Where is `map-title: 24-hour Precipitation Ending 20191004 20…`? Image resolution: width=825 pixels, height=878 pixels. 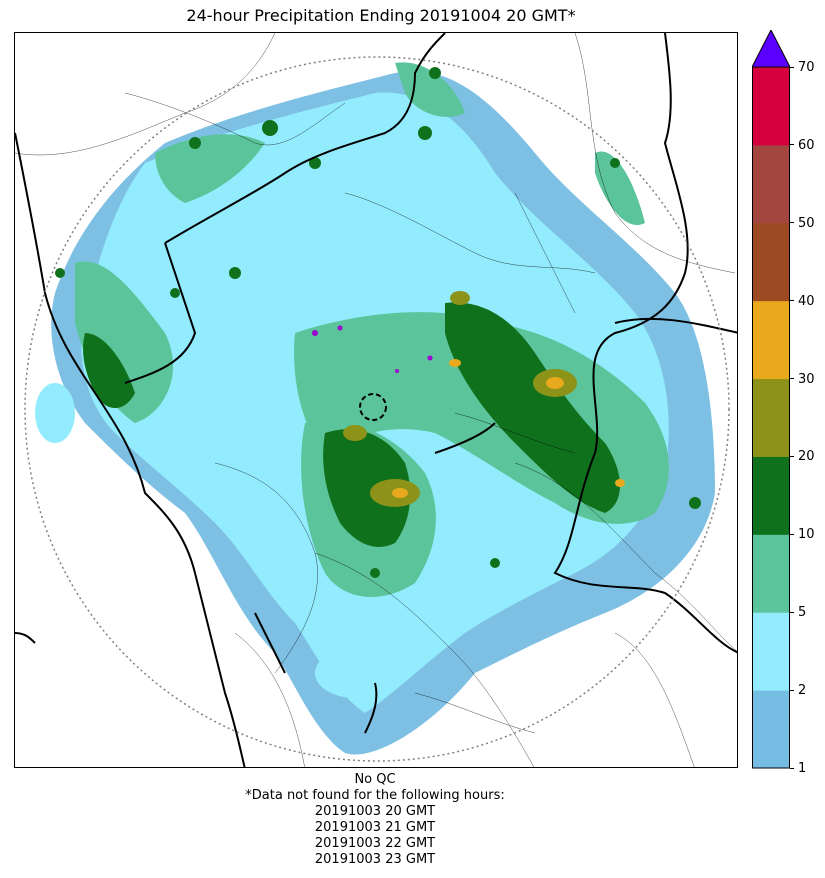 map-title: 24-hour Precipitation Ending 20191004 20… is located at coordinates (381, 15).